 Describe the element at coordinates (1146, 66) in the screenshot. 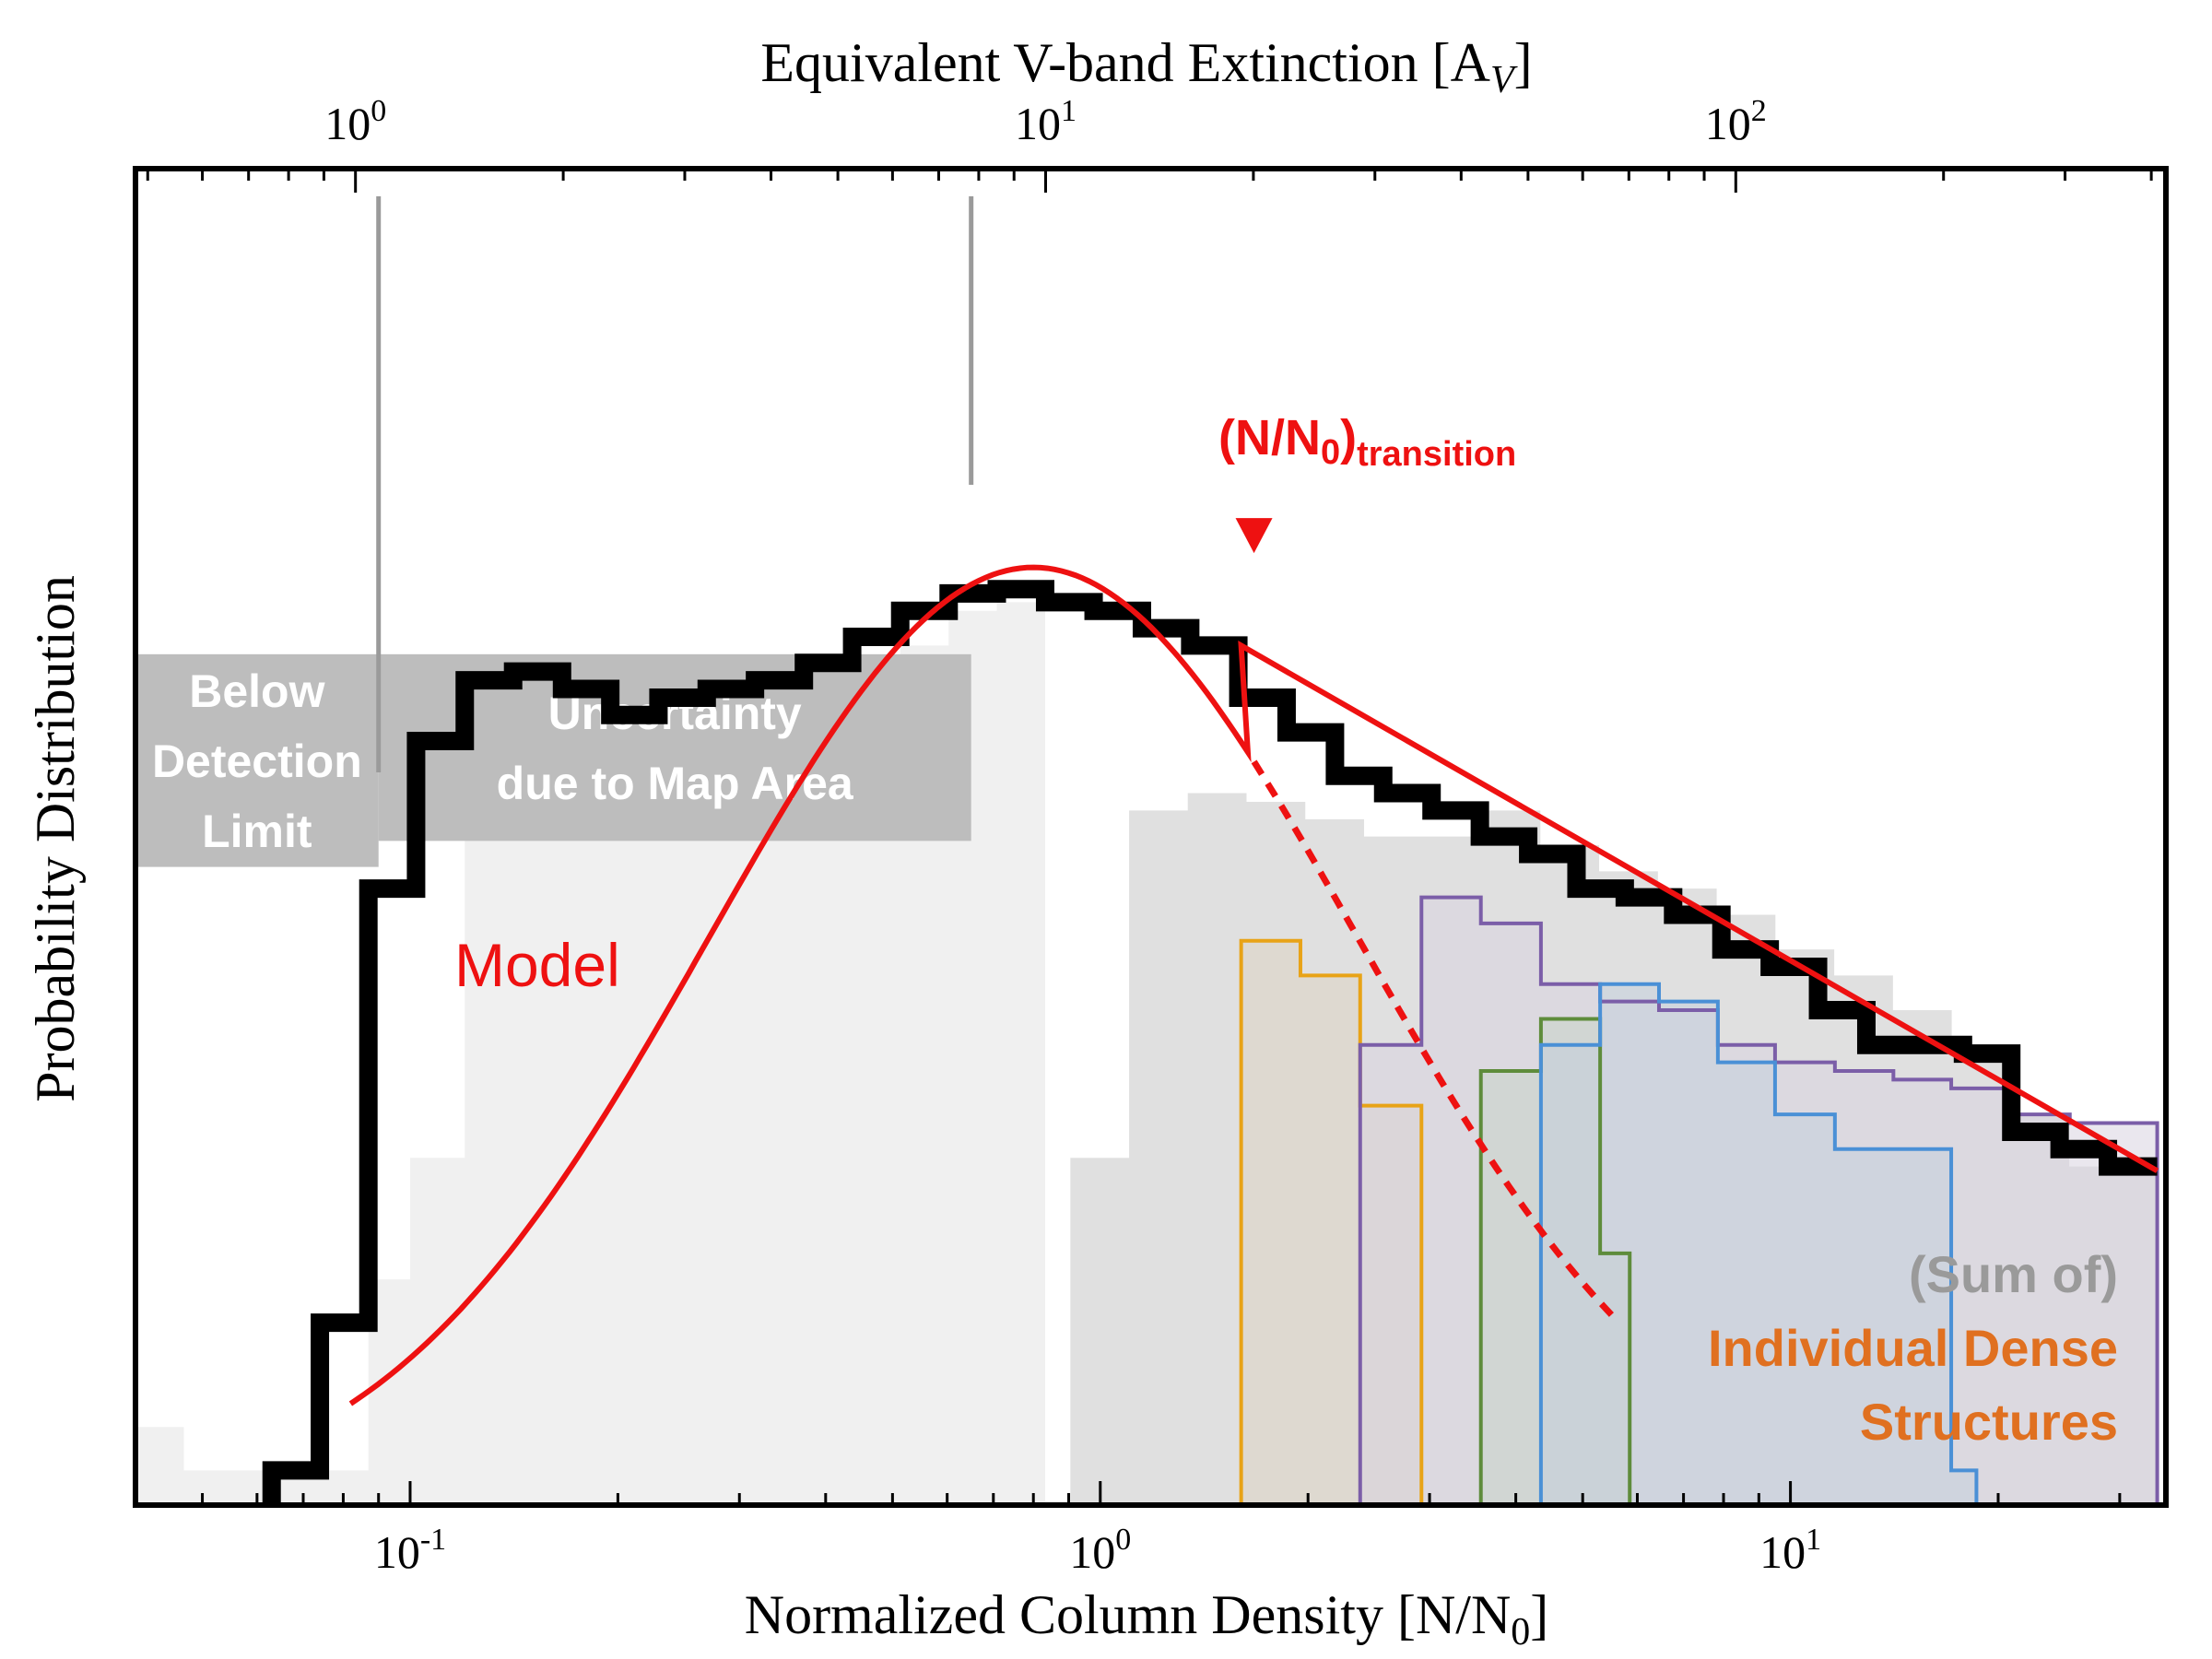

I see `top-axis-label: Equivalent V-band Extinction [AV]` at that location.